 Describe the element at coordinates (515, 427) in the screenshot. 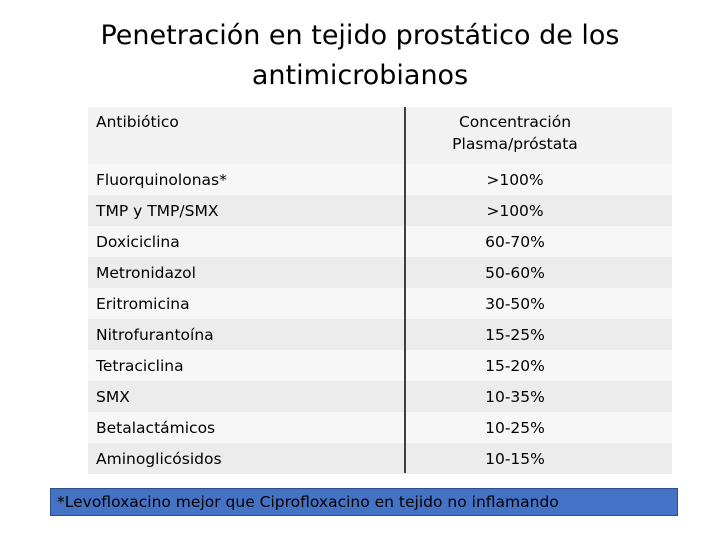

I see `concentration-value: 10-25%` at that location.